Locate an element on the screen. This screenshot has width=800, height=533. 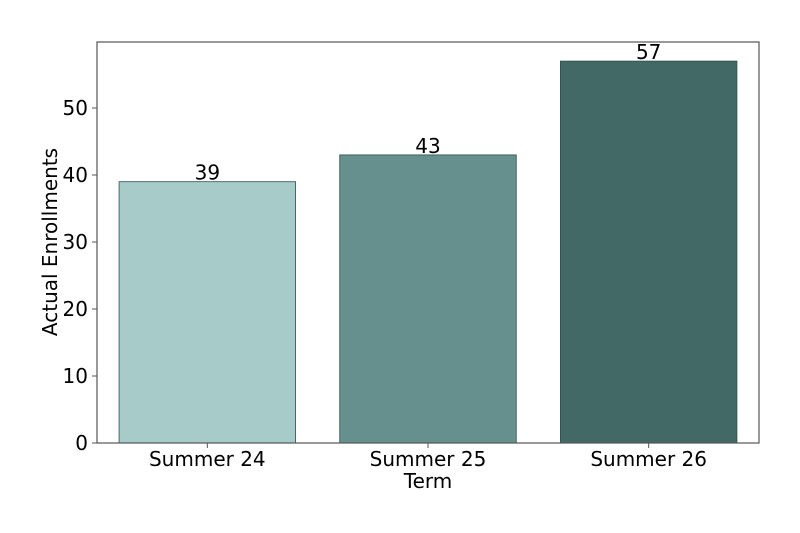
data-label: 43 is located at coordinates (427, 146).